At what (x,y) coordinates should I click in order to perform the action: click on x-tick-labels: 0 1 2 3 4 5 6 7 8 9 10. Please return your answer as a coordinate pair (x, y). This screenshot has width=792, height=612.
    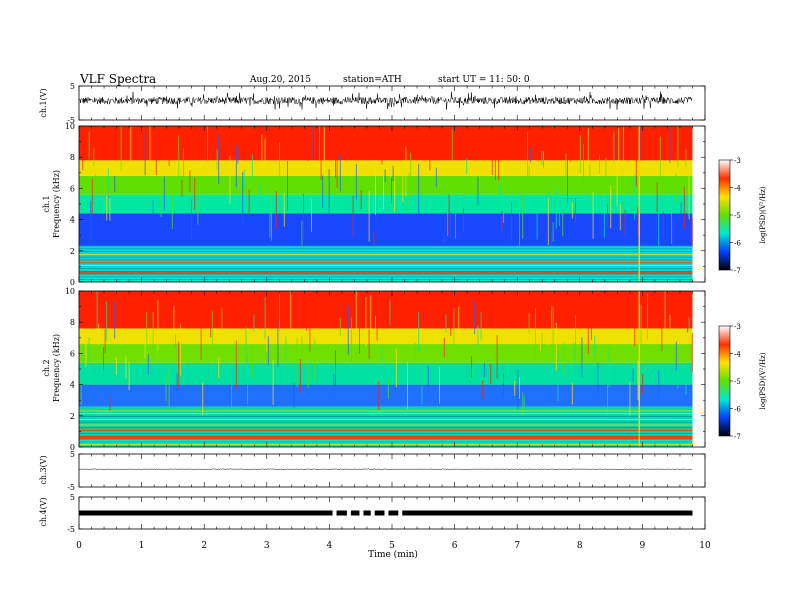
    Looking at the image, I should click on (393, 546).